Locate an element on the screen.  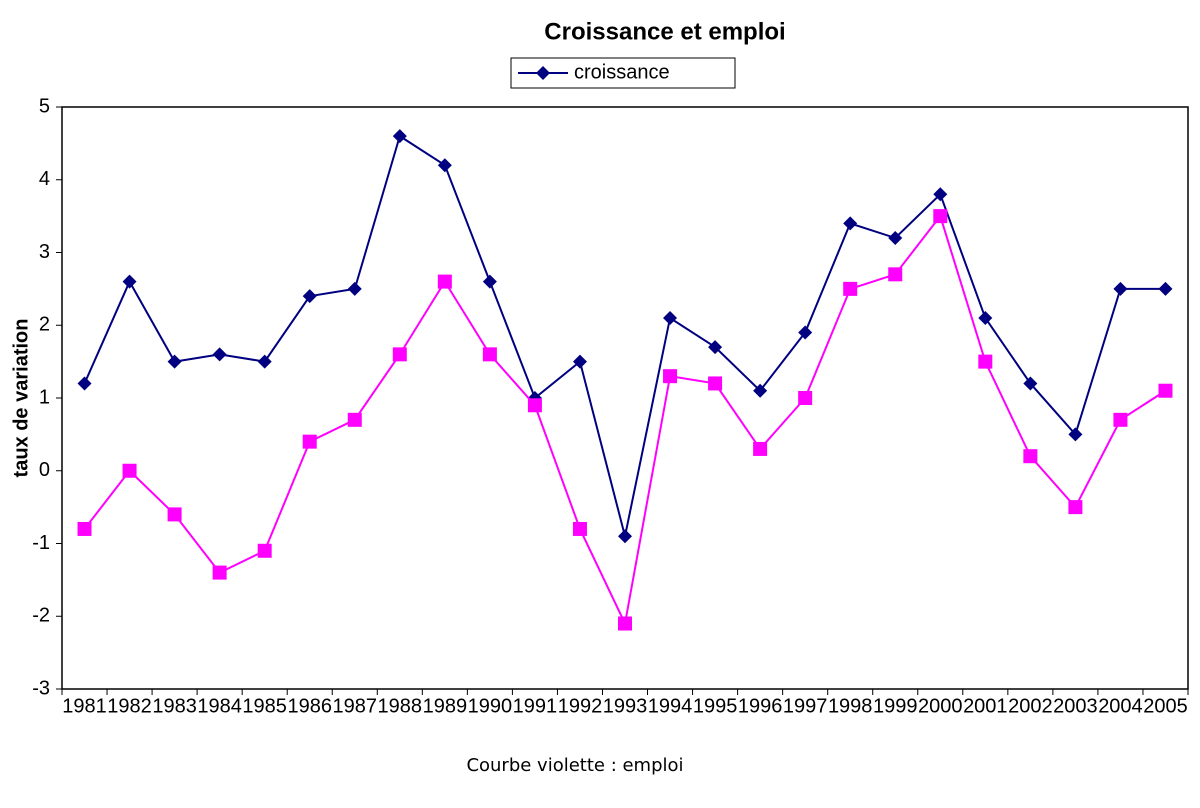
x-tick-label: 1992 is located at coordinates (580, 706).